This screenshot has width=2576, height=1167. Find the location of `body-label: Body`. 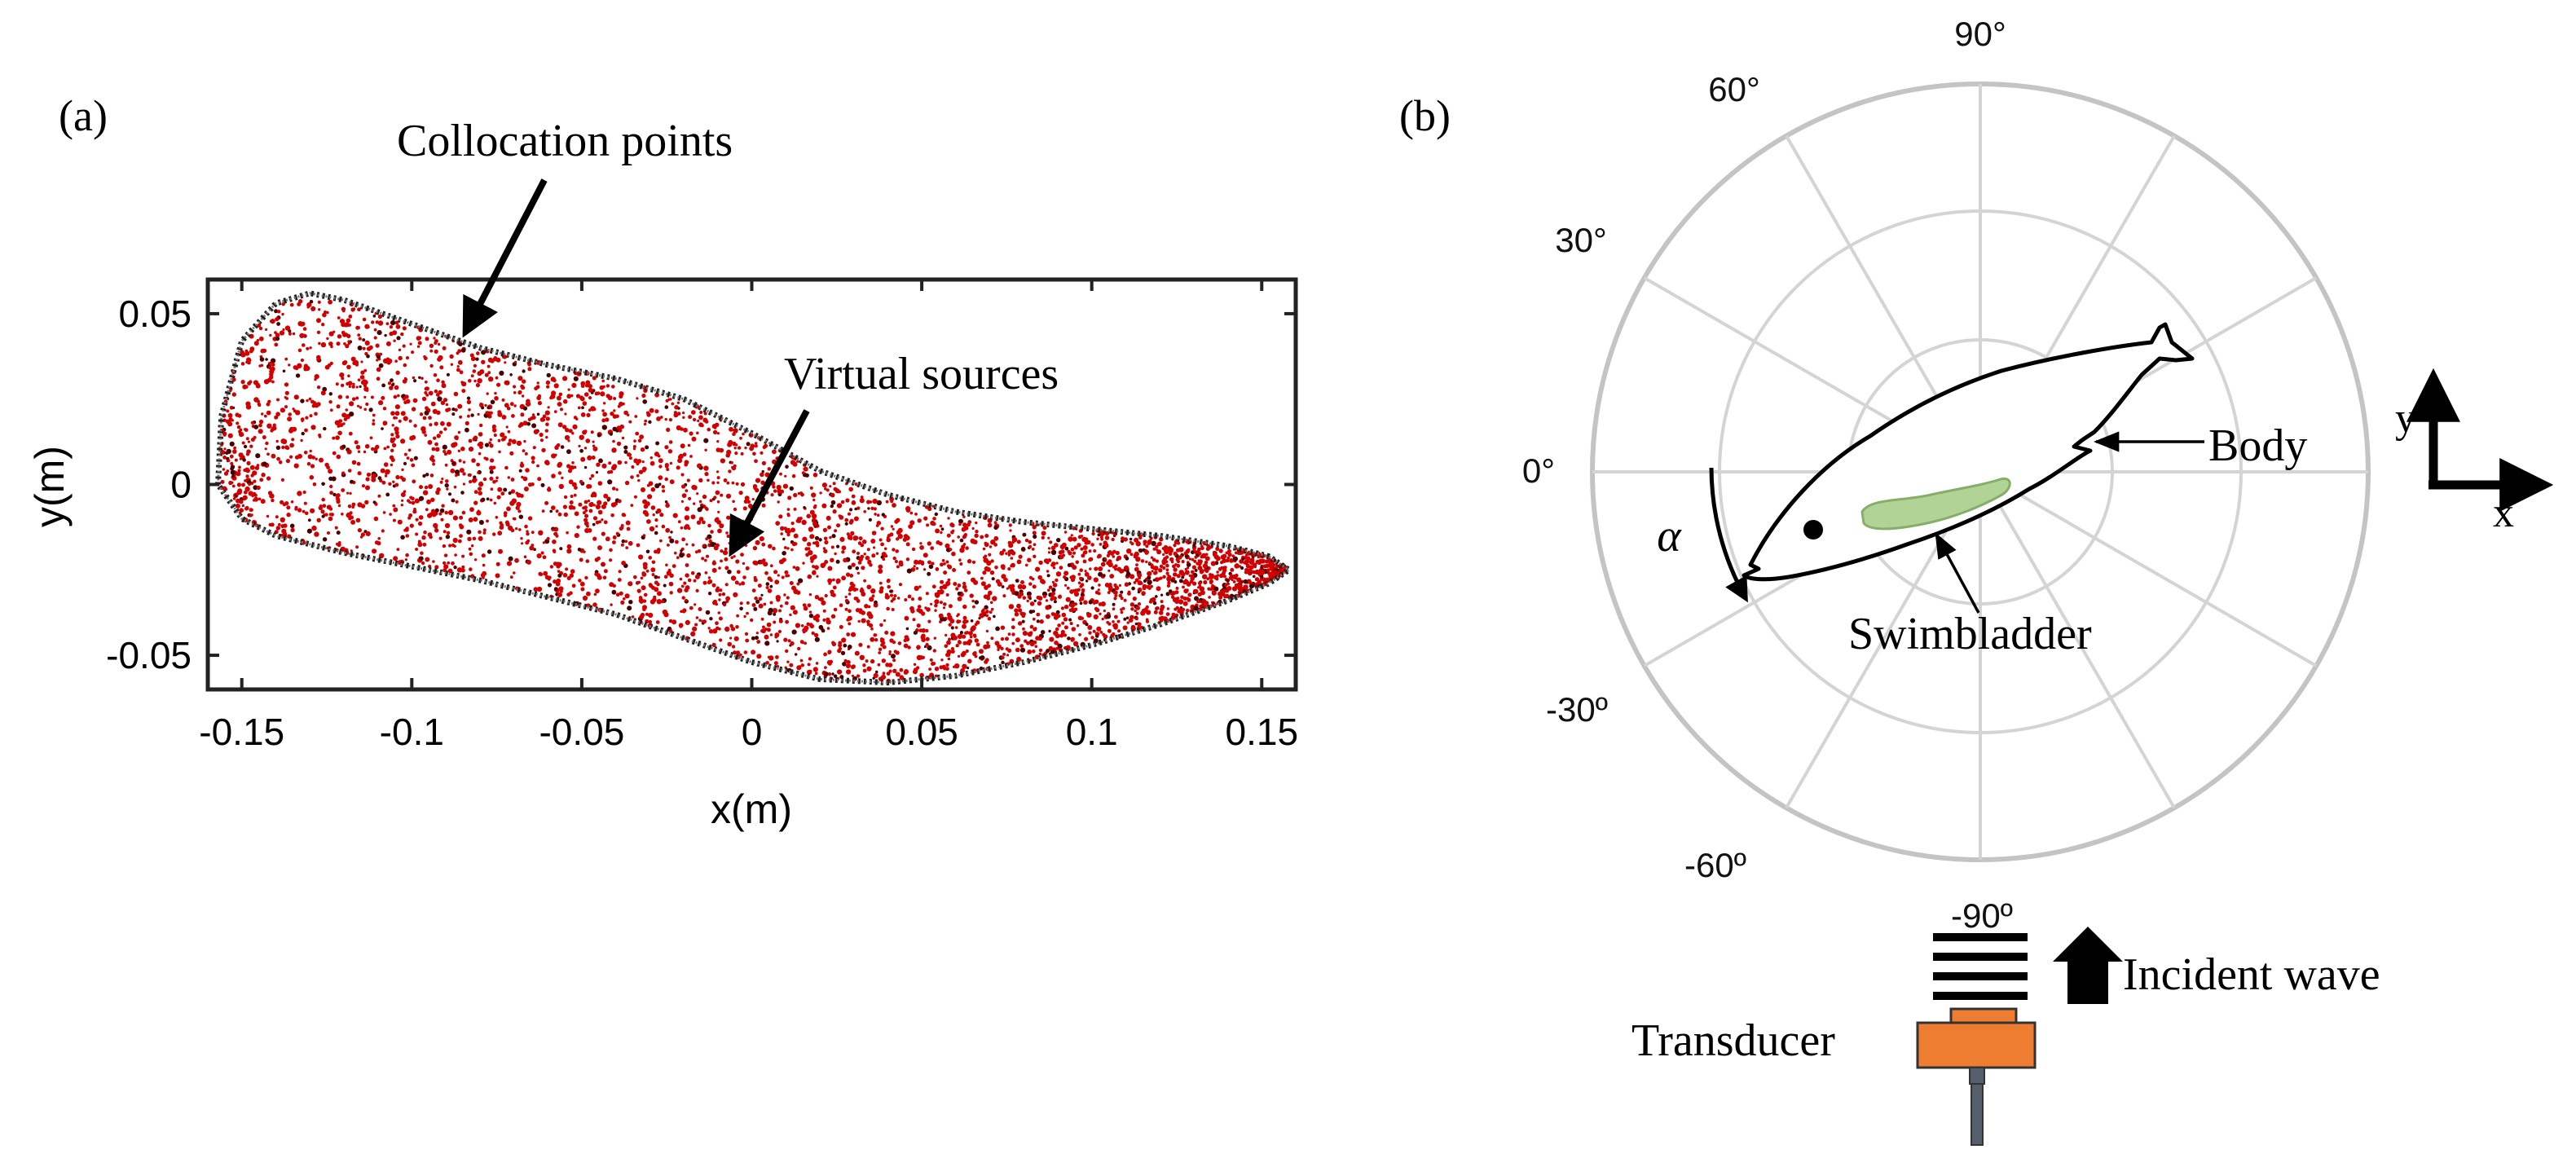

body-label: Body is located at coordinates (2258, 446).